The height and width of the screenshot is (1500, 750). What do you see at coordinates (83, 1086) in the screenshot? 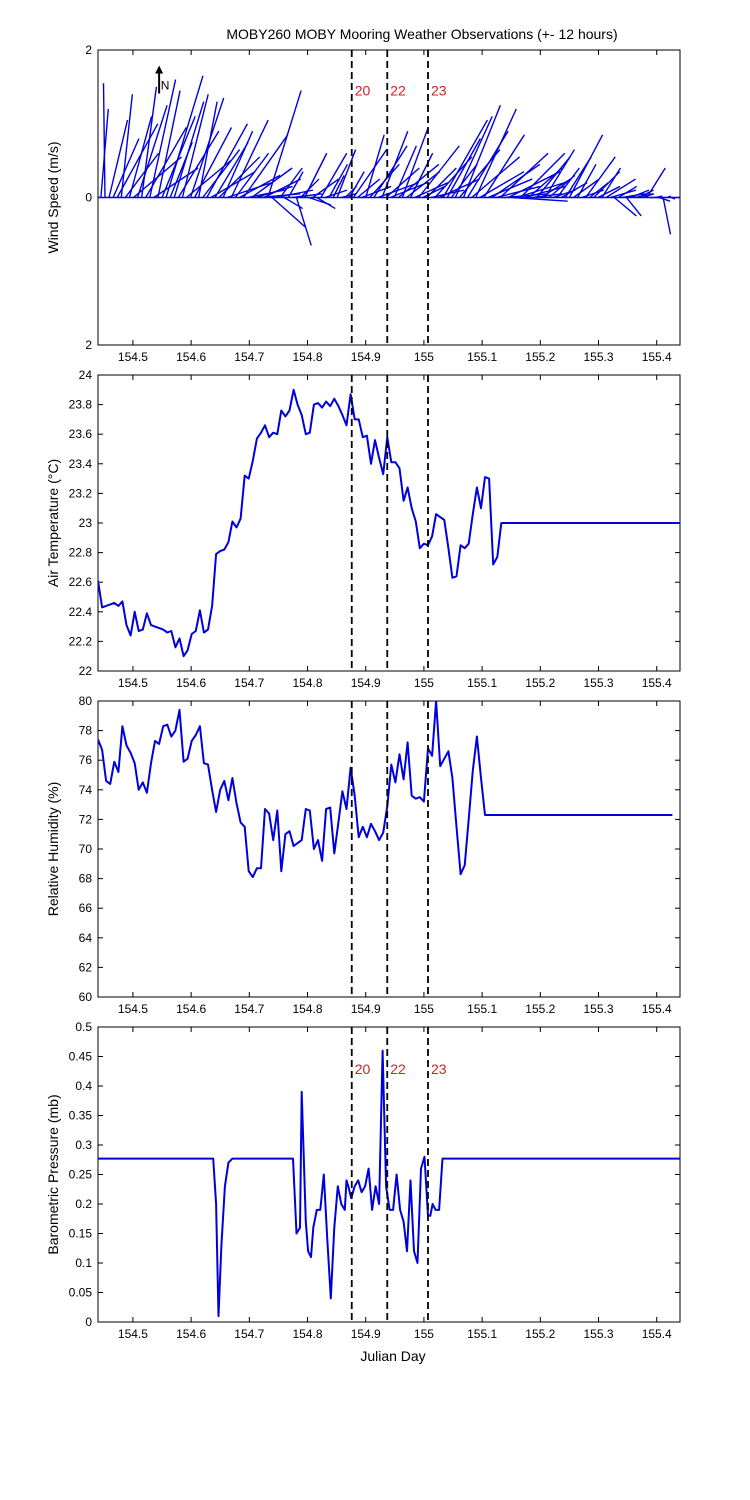
I see `y-tick-label: 0.4` at bounding box center [83, 1086].